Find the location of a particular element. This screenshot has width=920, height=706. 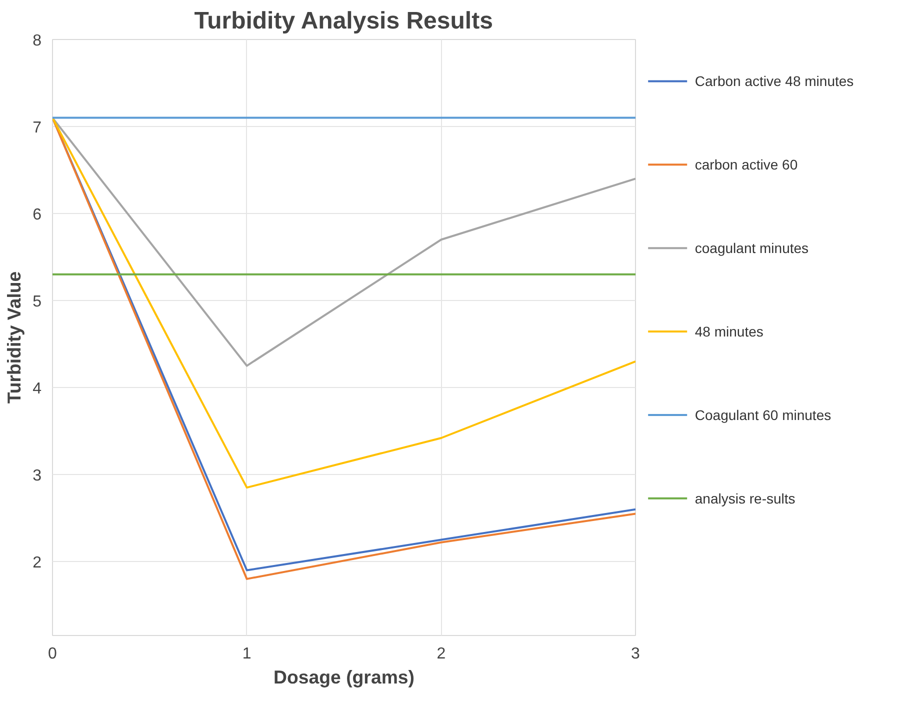

y-tick-label: 5 is located at coordinates (37, 302).